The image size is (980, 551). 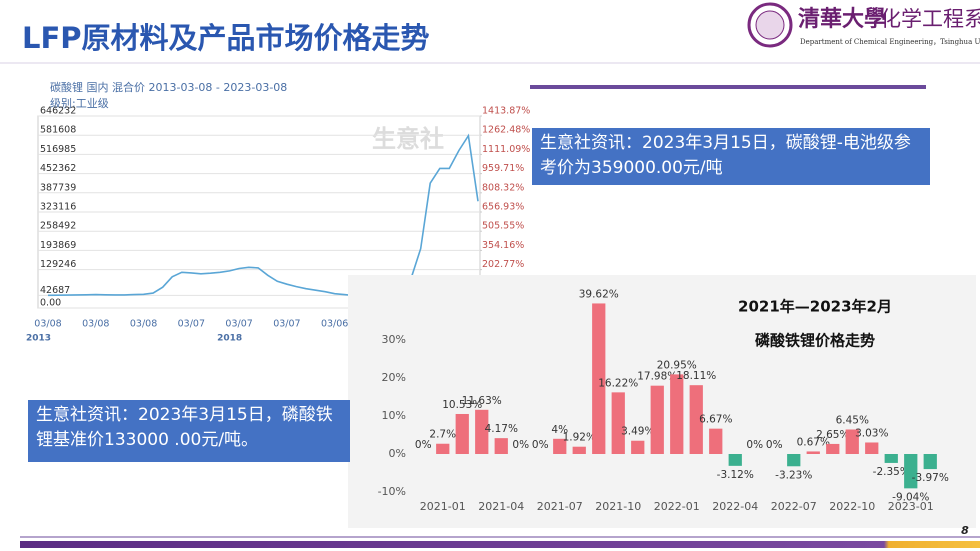 I want to click on x-tick-label: 2022-07, so click(x=794, y=506).